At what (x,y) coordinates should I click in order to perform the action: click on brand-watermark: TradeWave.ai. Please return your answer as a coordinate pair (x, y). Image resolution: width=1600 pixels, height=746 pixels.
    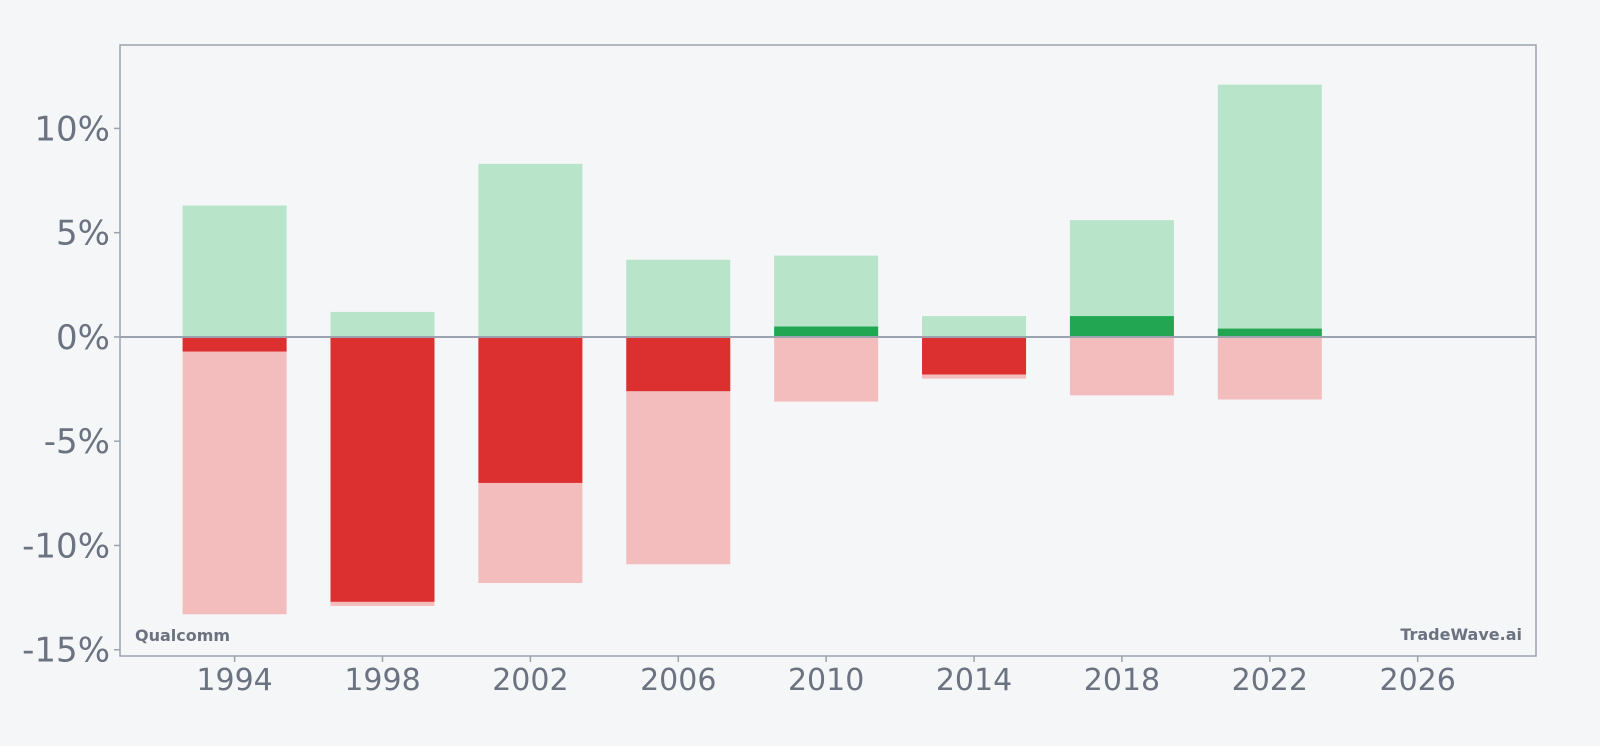
    Looking at the image, I should click on (1461, 634).